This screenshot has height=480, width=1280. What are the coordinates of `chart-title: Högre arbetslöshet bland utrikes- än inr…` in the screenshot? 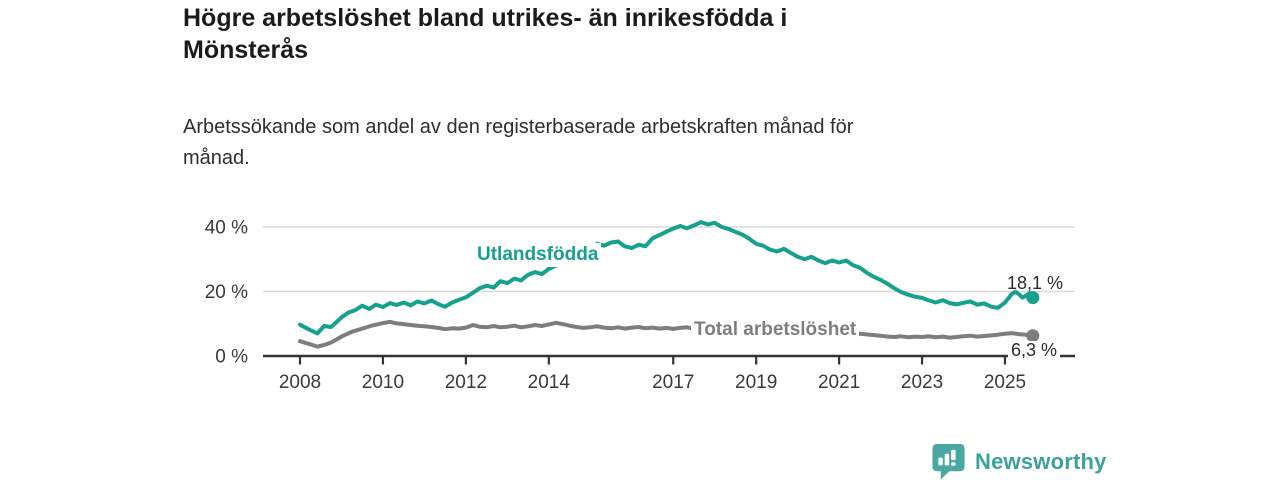 It's located at (485, 34).